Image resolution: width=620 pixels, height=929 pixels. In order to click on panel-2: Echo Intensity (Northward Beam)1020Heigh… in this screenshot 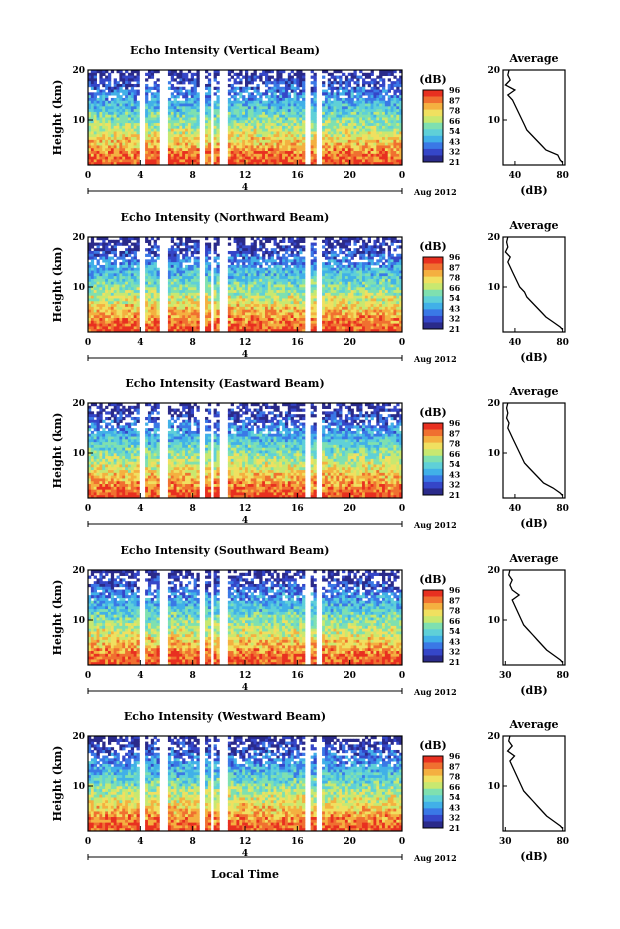, I will do `click(310, 287)`.